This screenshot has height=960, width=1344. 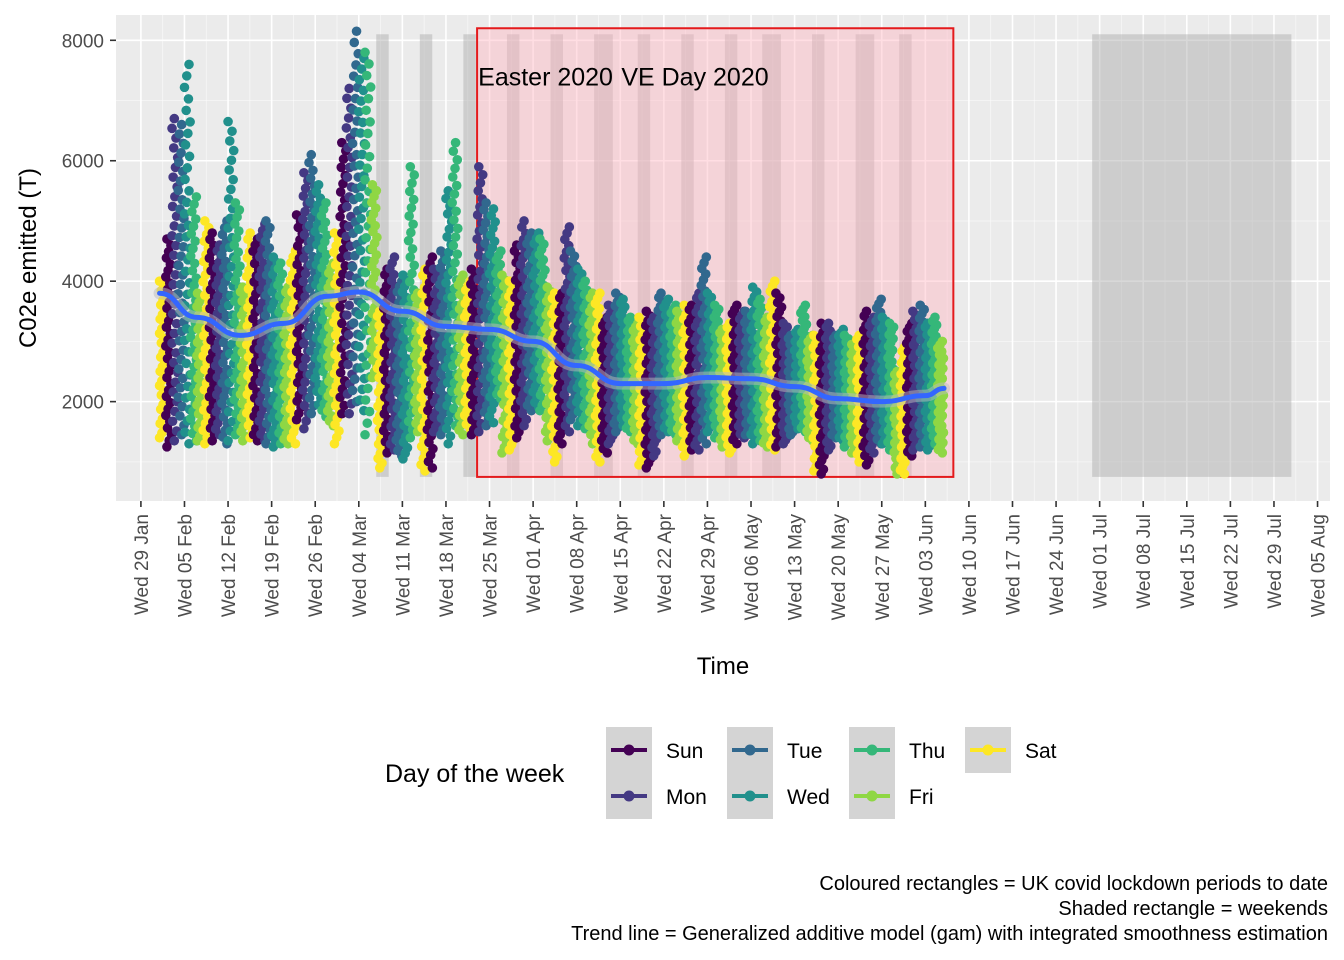 I want to click on x-tick-label: Wed 17 Jun, so click(x=1013, y=564).